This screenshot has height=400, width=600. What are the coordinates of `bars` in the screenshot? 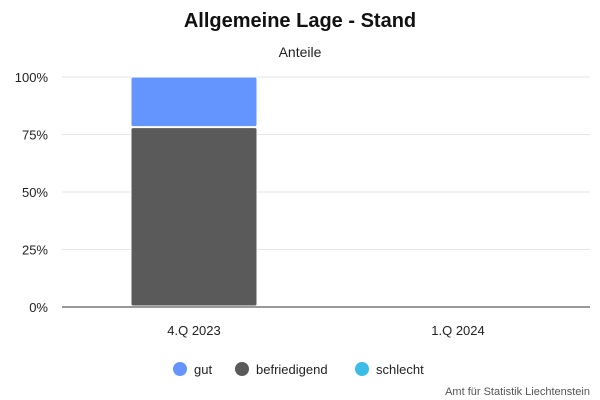 It's located at (194, 191).